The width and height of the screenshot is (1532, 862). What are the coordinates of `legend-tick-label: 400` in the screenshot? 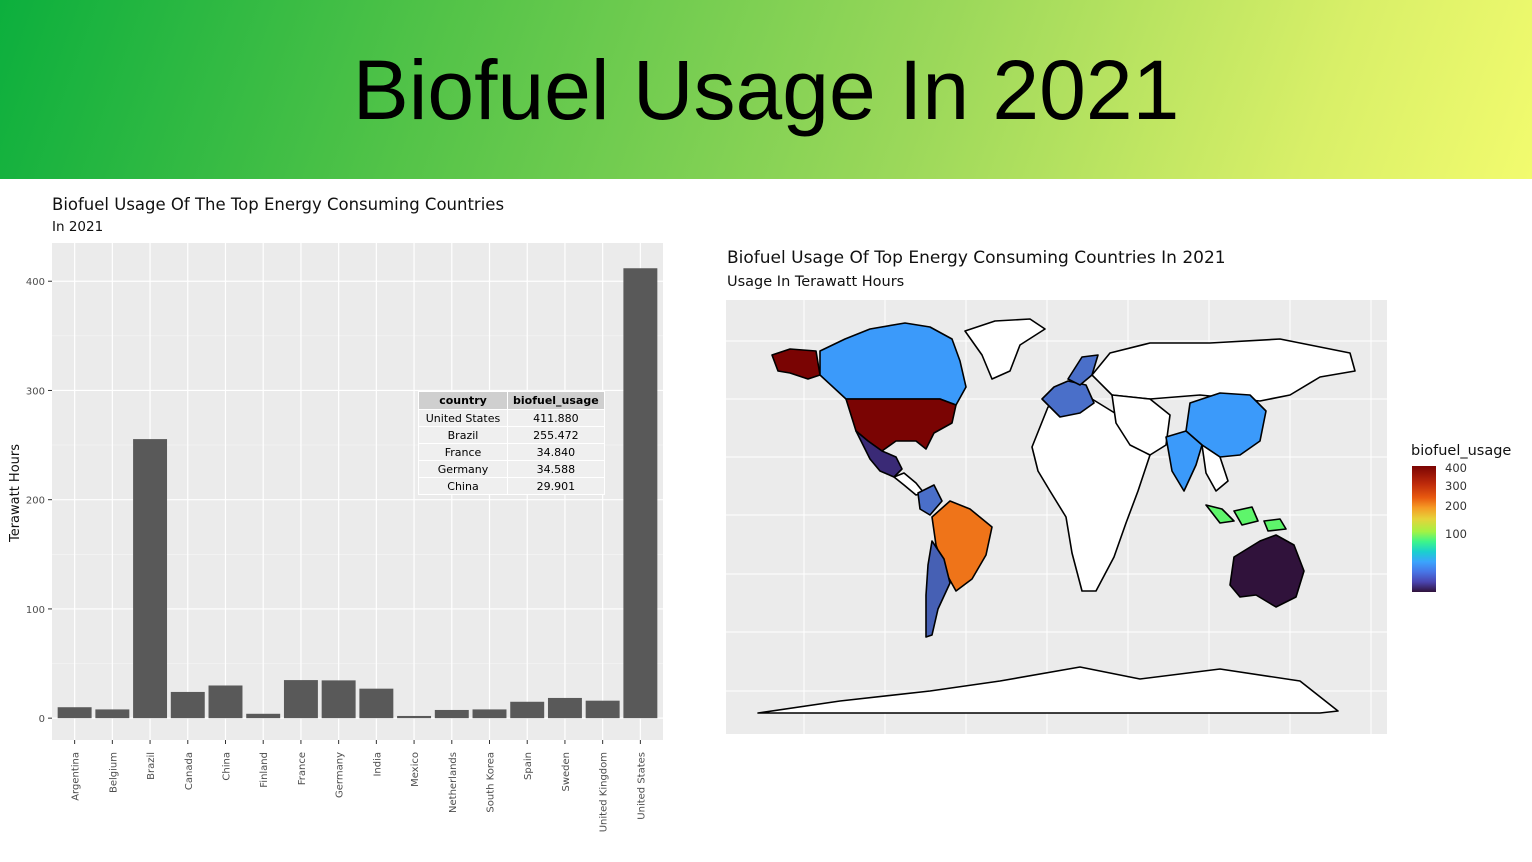 It's located at (1456, 468).